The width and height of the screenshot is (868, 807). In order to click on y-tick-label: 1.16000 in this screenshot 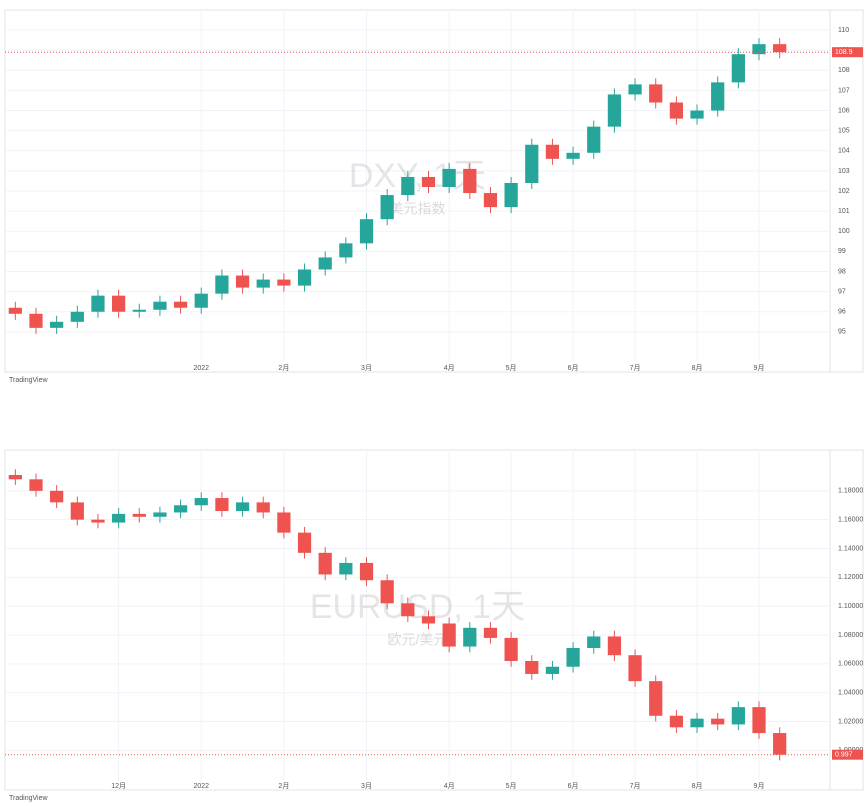, I will do `click(850, 520)`.